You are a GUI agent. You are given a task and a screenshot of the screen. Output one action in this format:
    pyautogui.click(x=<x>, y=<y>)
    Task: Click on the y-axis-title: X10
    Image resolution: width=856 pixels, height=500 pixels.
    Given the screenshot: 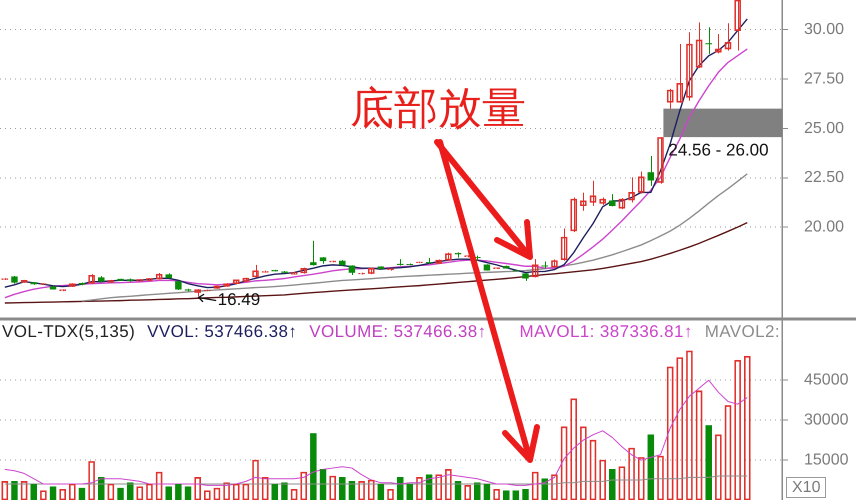 What is the action you would take?
    pyautogui.click(x=806, y=487)
    